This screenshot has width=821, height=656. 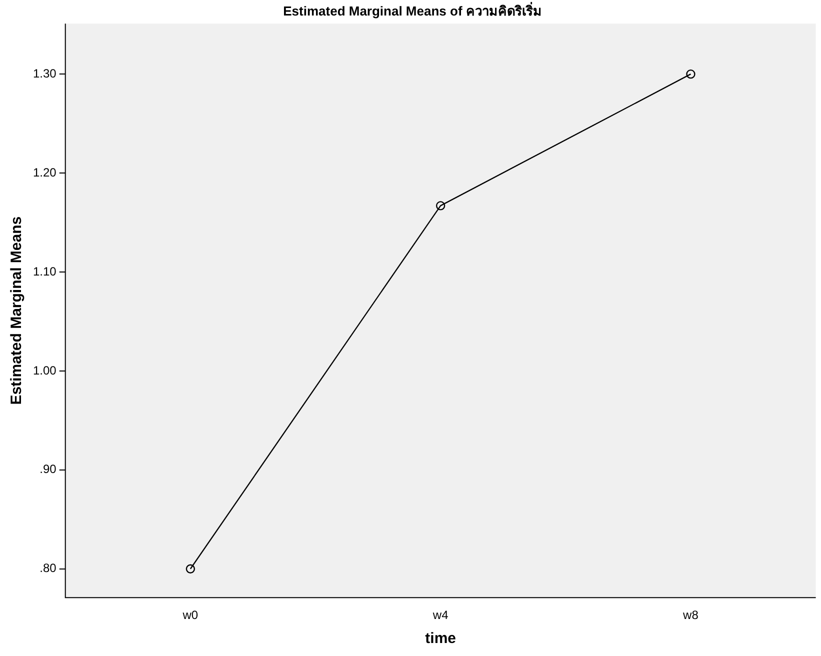 I want to click on y-axis-title: Estimated Marginal Means, so click(x=17, y=310).